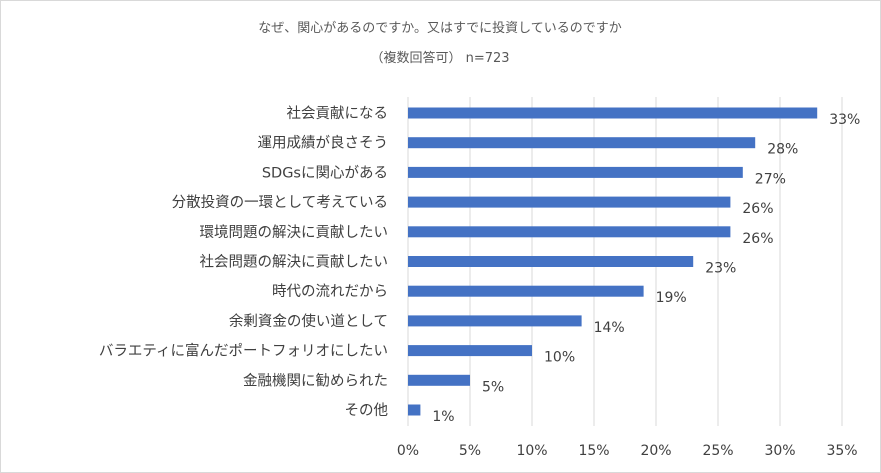 The height and width of the screenshot is (473, 881). What do you see at coordinates (470, 451) in the screenshot?
I see `x-tick-label: 5%` at bounding box center [470, 451].